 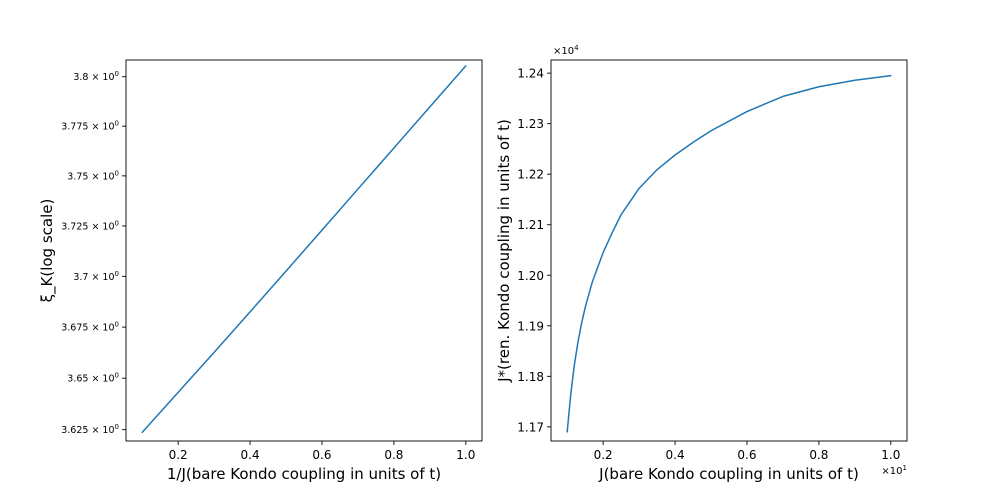 I want to click on y-tick-label: 1.20, so click(x=530, y=276).